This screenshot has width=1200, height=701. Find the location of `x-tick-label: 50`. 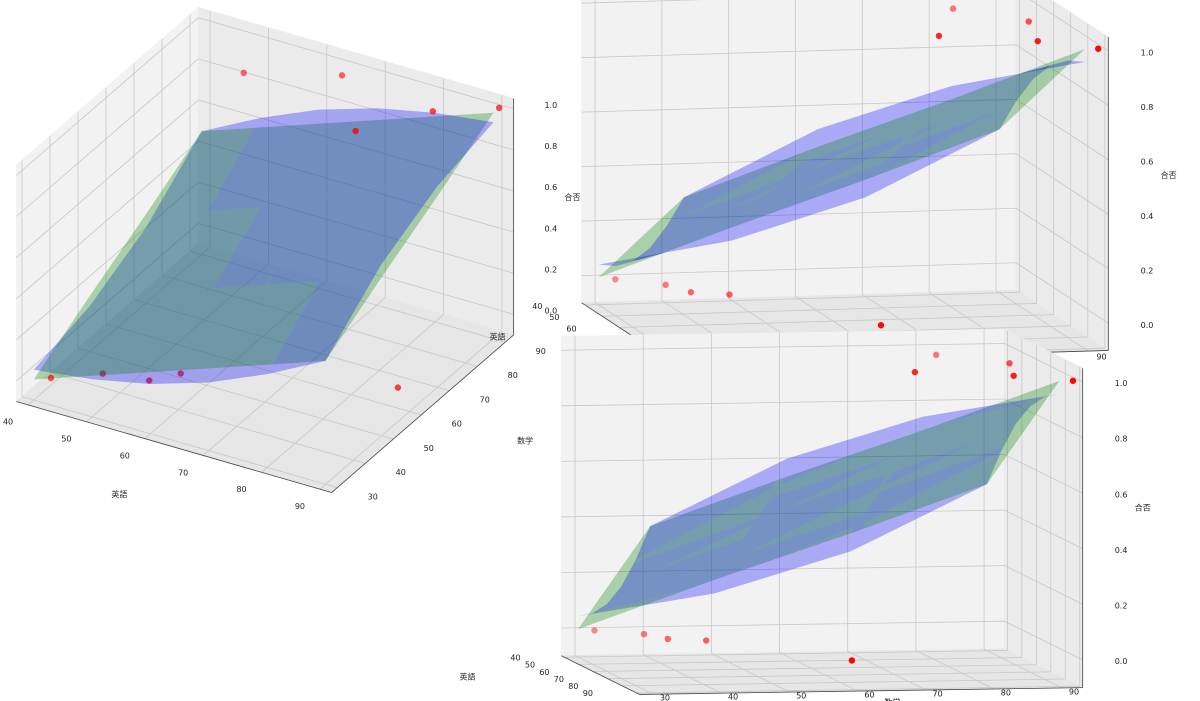

x-tick-label: 50 is located at coordinates (530, 665).